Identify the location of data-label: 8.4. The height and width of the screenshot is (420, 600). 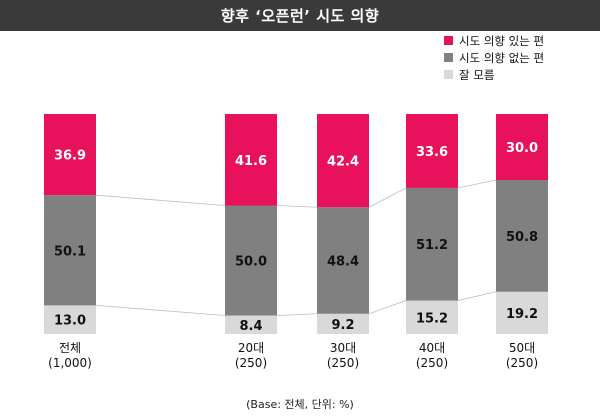
(250, 326).